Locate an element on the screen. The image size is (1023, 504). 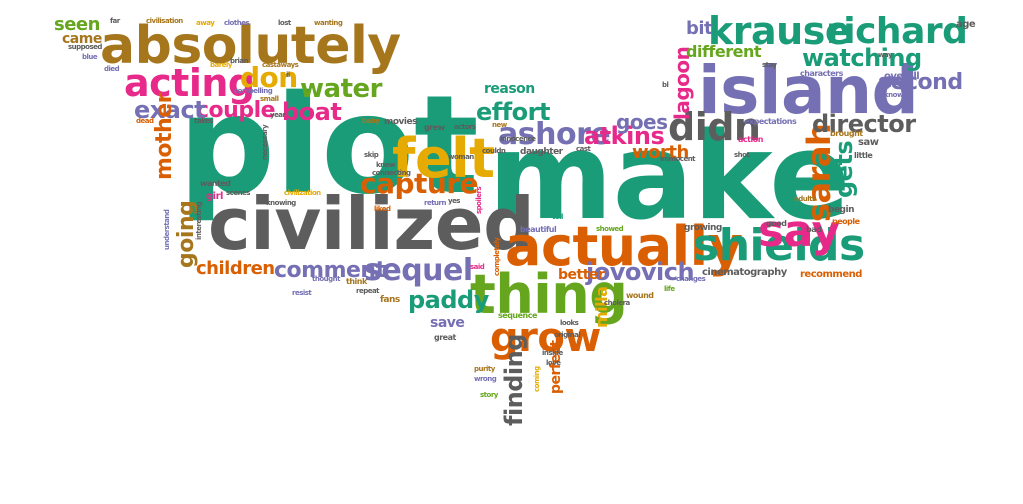
word-mother: mother is located at coordinates (164, 136).